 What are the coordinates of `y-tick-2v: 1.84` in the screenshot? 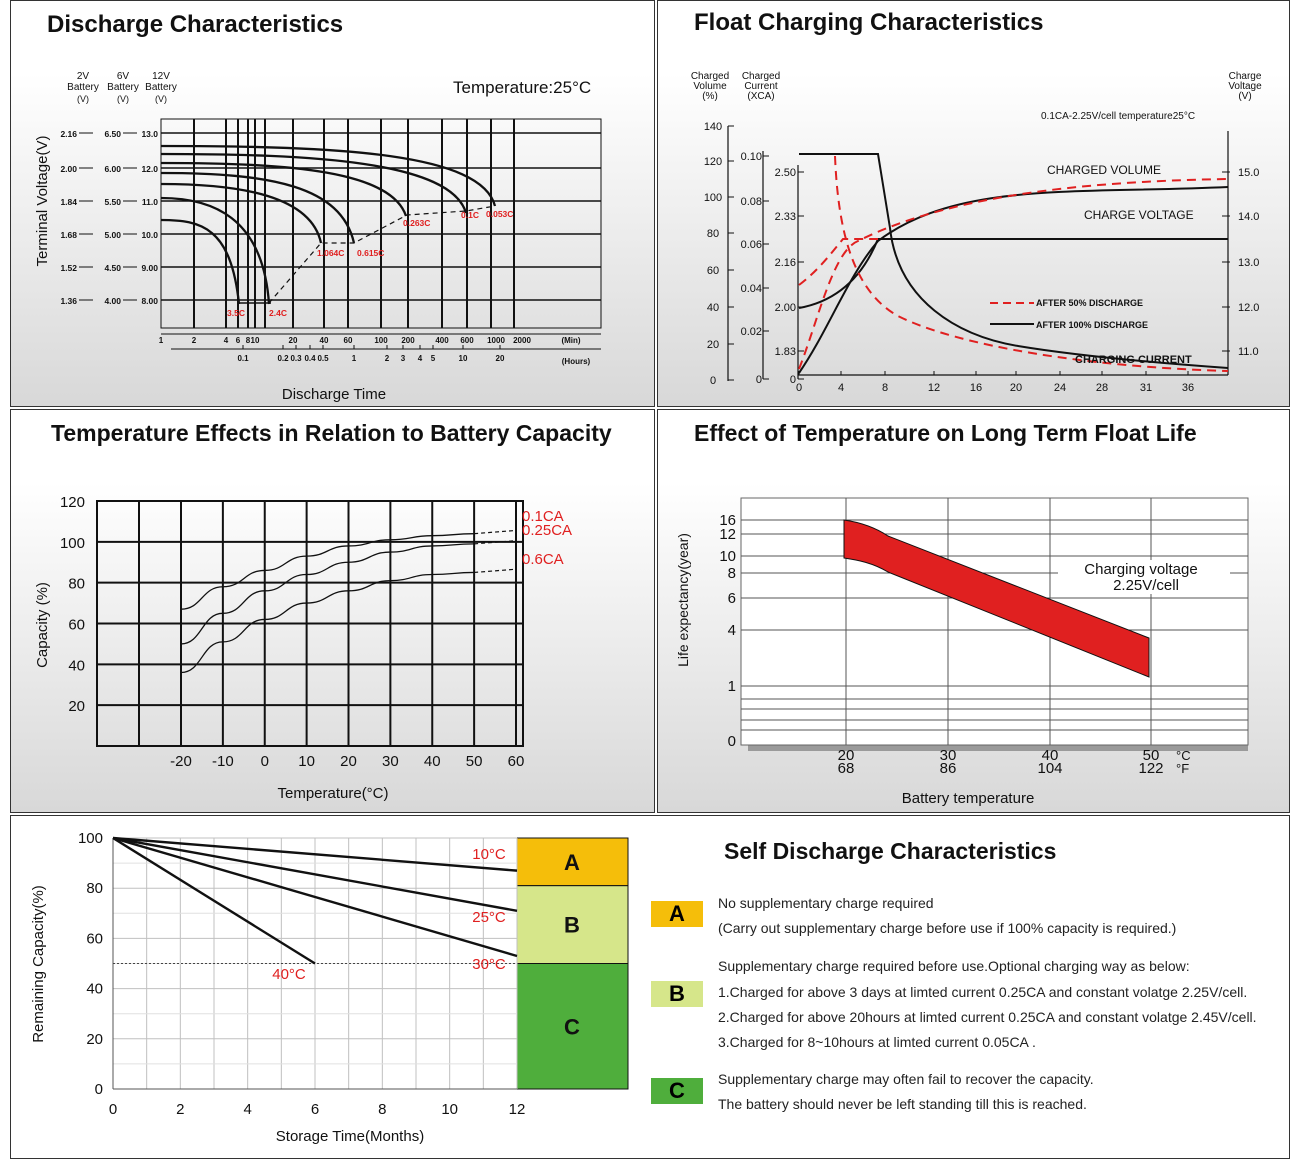 It's located at (68, 202).